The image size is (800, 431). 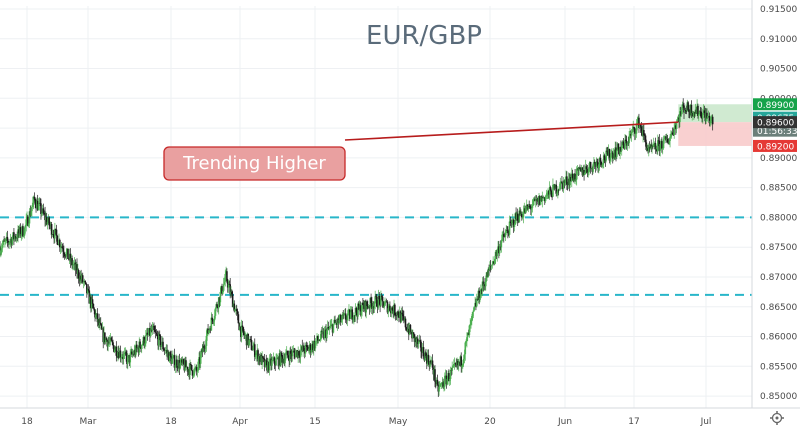 What do you see at coordinates (254, 163) in the screenshot?
I see `callout-box` at bounding box center [254, 163].